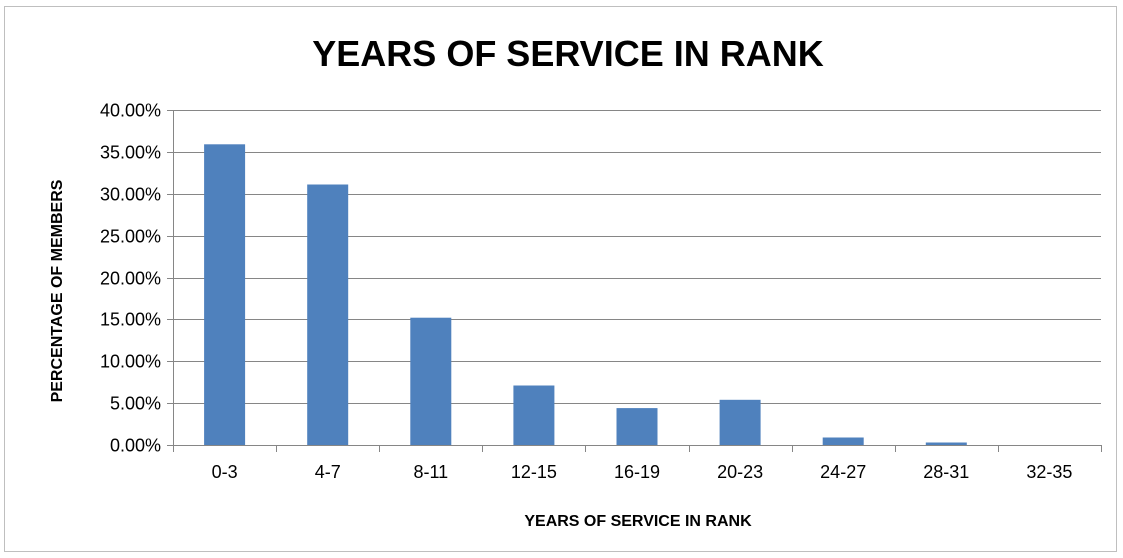 The width and height of the screenshot is (1123, 558). I want to click on chart-title: YEARS OF SERVICE IN RANK, so click(567, 53).